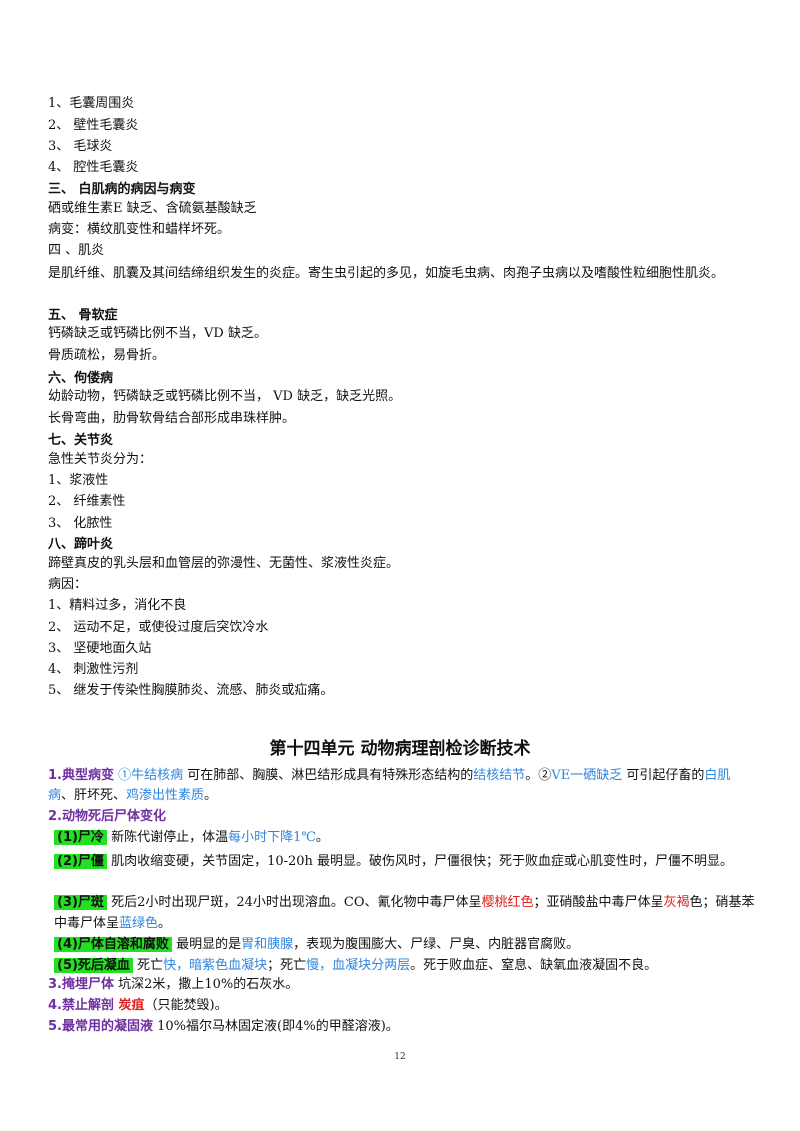  Describe the element at coordinates (129, 1005) in the screenshot. I see `highlight-term: 炭疽` at that location.